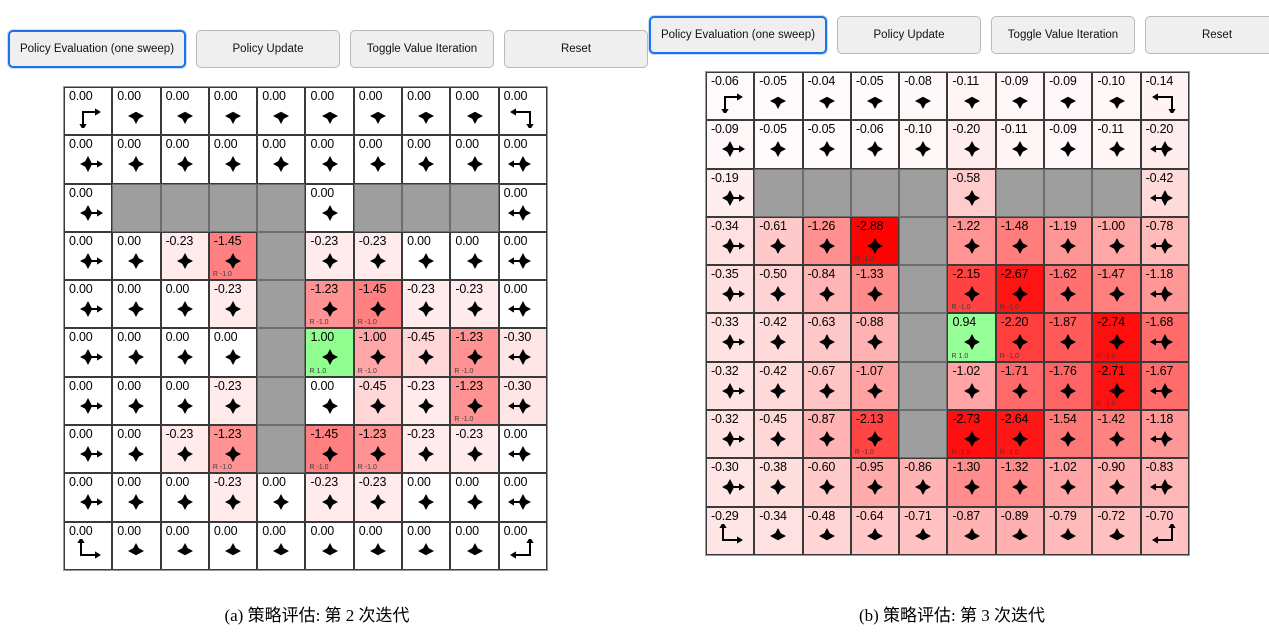 The width and height of the screenshot is (1269, 637). What do you see at coordinates (971, 241) in the screenshot?
I see `grid-cell: -1.22` at bounding box center [971, 241].